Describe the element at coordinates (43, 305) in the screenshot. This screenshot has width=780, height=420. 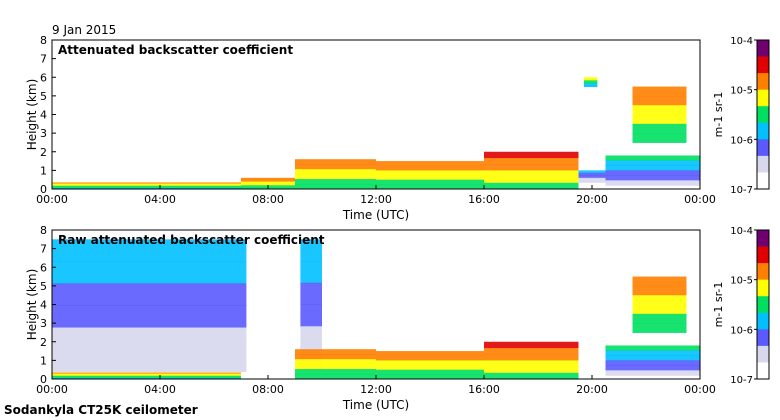
I see `y-tick-label: 4` at that location.